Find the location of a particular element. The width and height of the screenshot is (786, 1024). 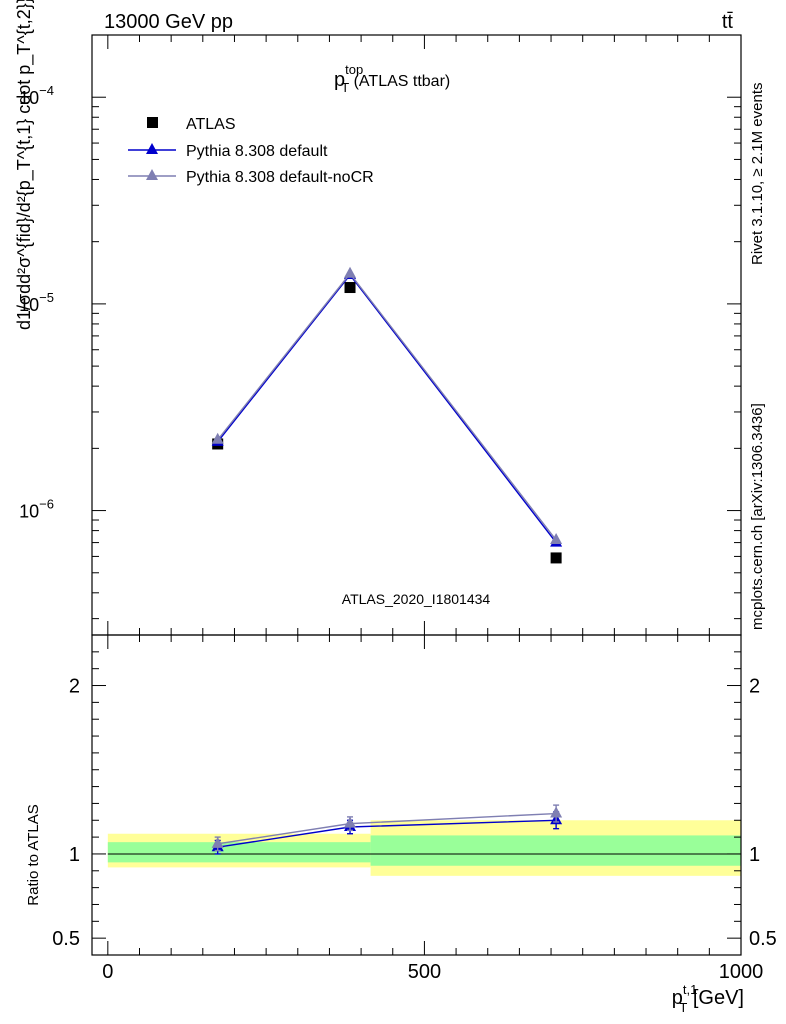

ratio-uncertainty-bands is located at coordinates (424, 848).